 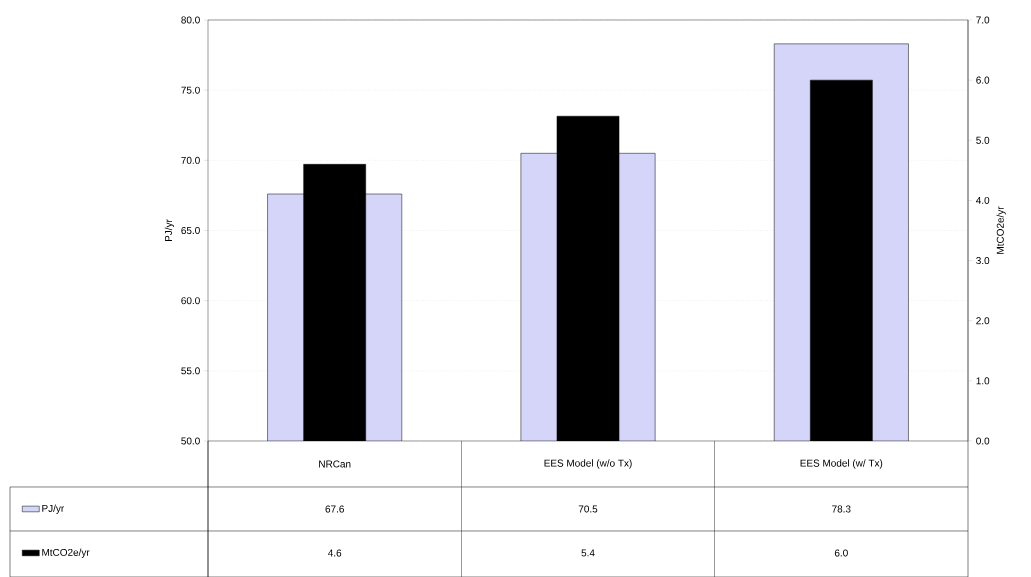 I want to click on y-tick-label: 50.0, so click(x=190, y=441).